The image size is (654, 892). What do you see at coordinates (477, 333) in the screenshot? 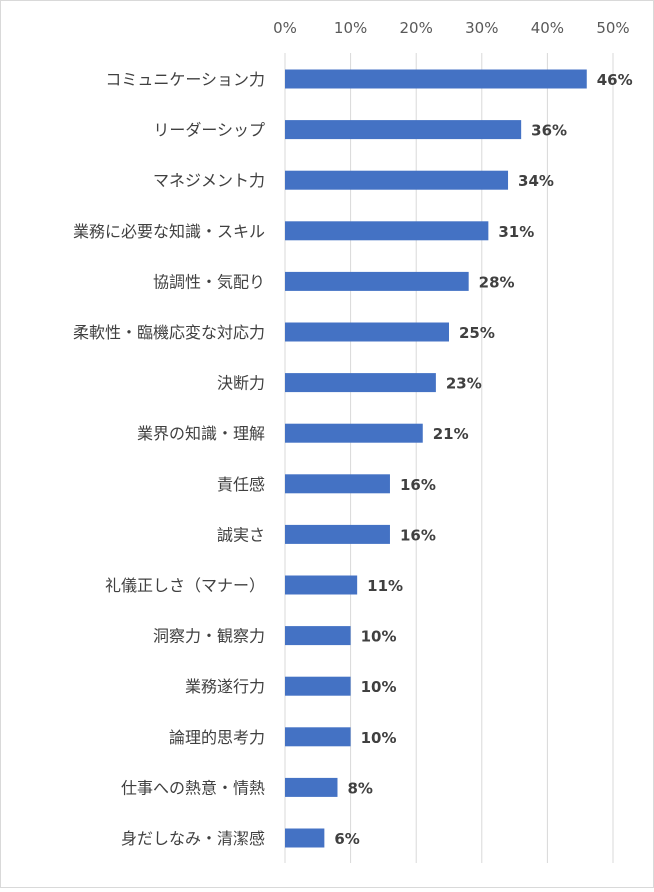
I see `data-label: 25%` at bounding box center [477, 333].